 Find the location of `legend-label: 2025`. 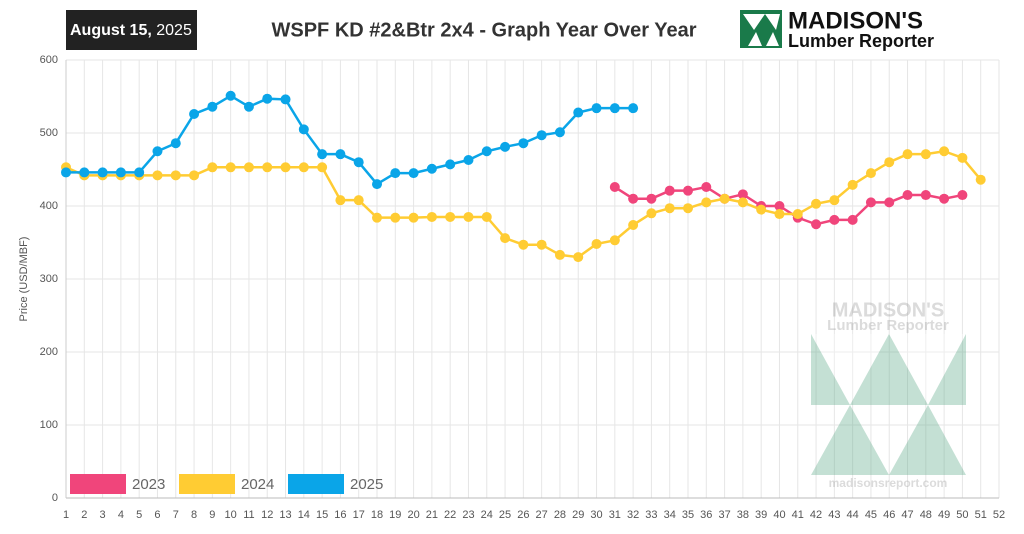

legend-label: 2025 is located at coordinates (366, 484).